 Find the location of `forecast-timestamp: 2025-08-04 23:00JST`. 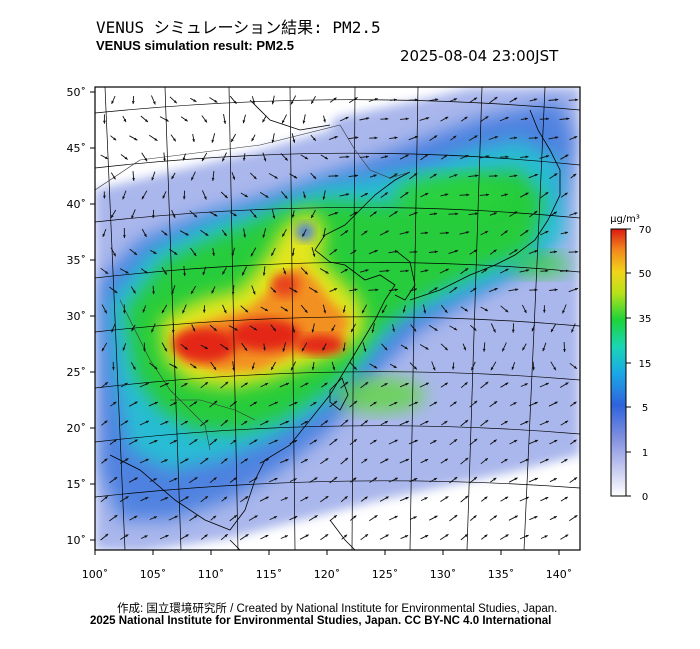

forecast-timestamp: 2025-08-04 23:00JST is located at coordinates (479, 56).